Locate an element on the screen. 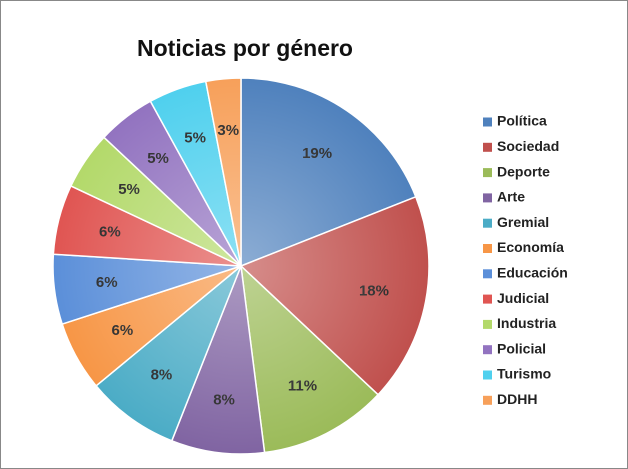 This screenshot has height=469, width=628. data-label: 11% is located at coordinates (302, 386).